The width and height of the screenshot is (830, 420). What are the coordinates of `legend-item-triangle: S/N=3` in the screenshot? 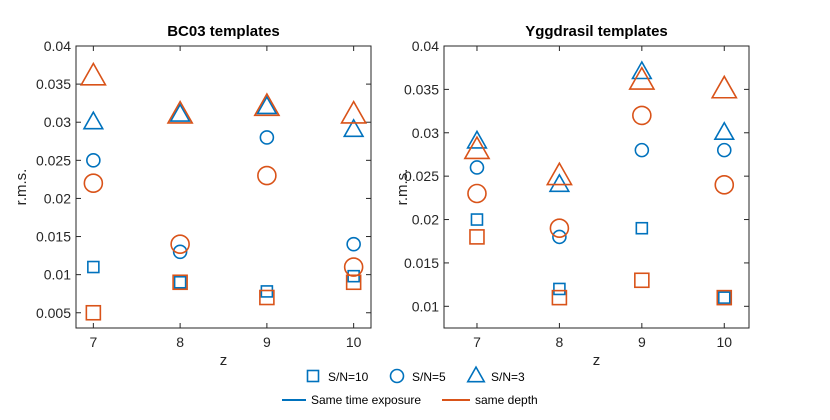 It's located at (495, 374).